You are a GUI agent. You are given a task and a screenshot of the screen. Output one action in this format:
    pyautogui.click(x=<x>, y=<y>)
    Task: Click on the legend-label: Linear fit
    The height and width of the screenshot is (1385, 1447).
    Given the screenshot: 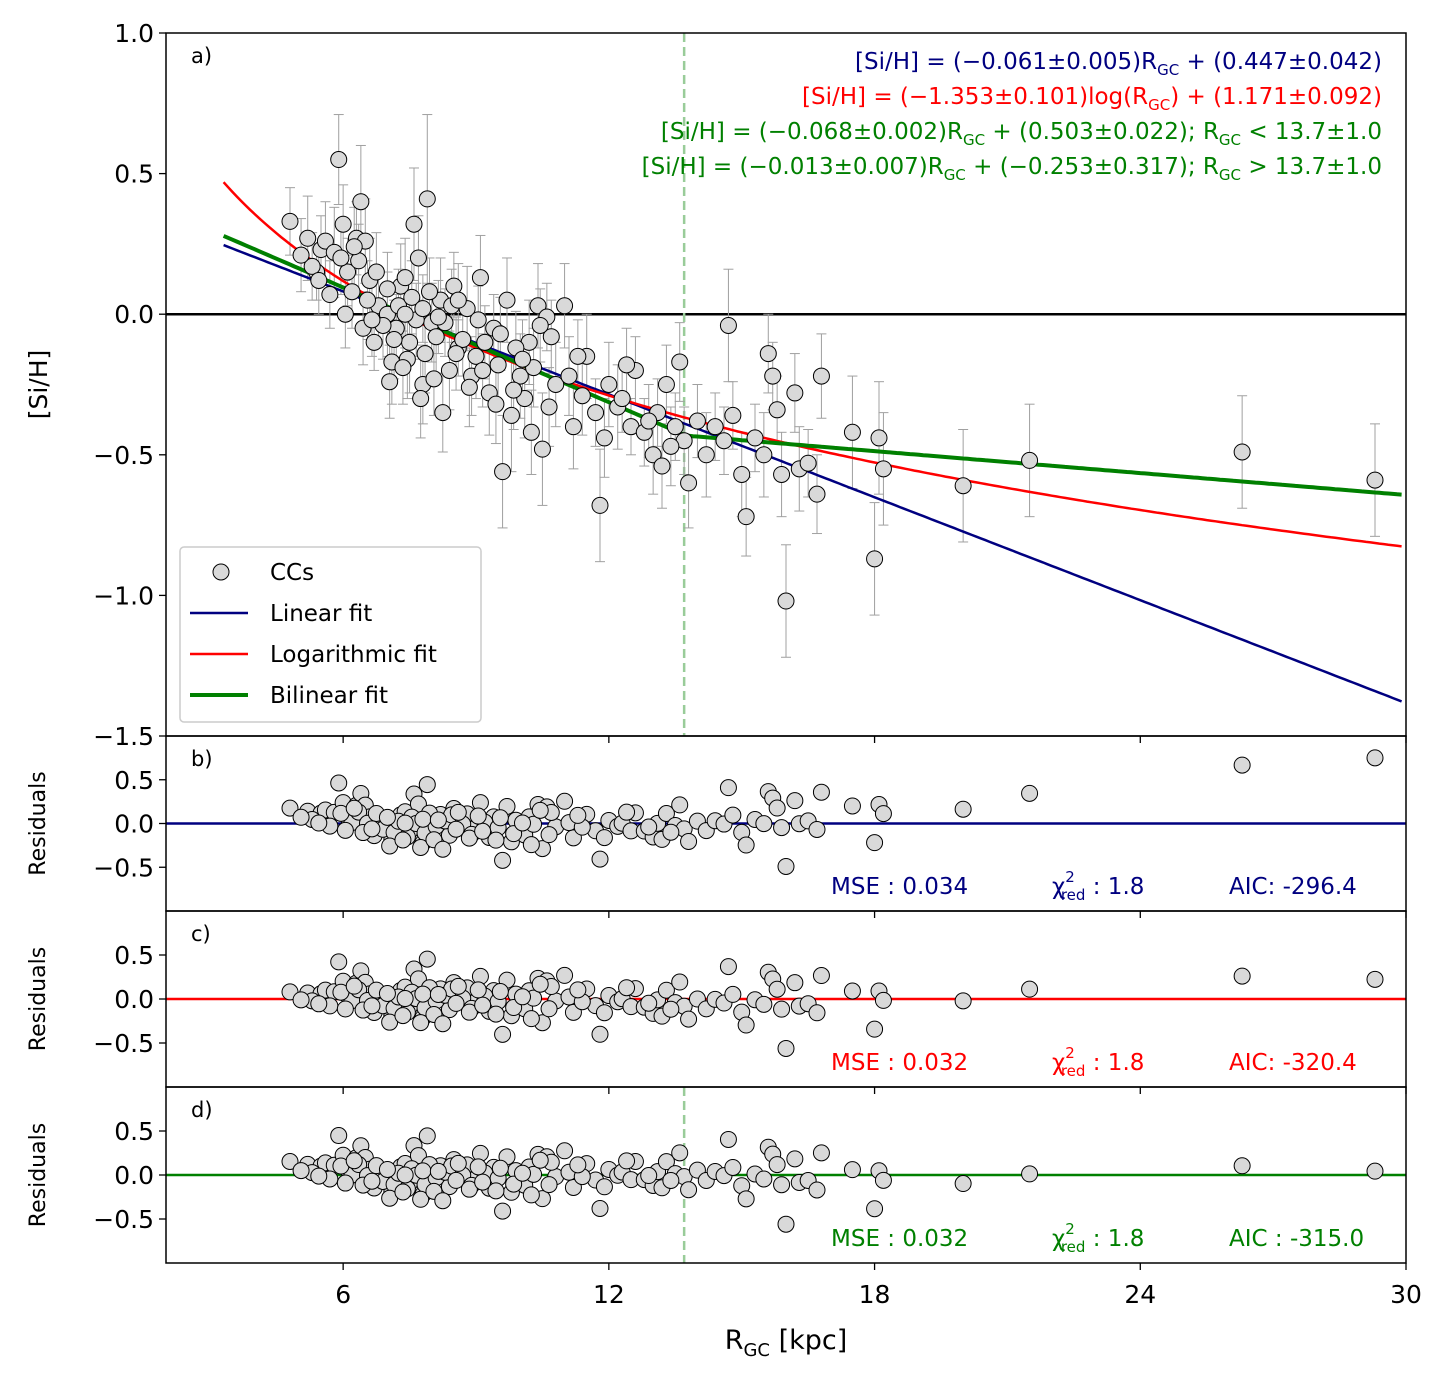 What is the action you would take?
    pyautogui.click(x=321, y=614)
    